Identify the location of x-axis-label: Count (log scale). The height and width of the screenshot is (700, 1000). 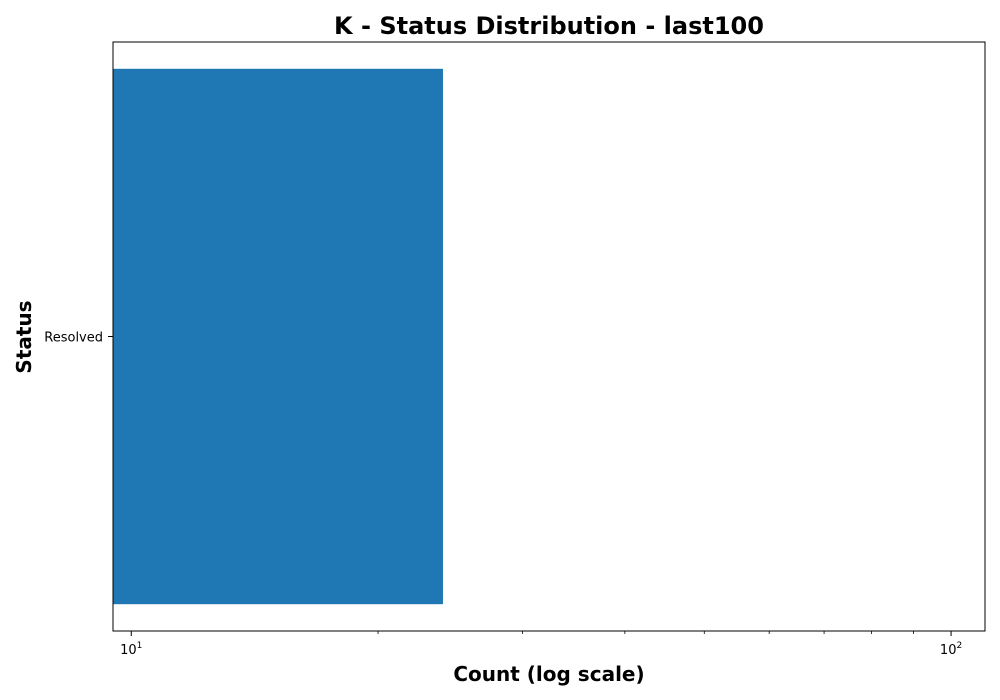
(548, 674).